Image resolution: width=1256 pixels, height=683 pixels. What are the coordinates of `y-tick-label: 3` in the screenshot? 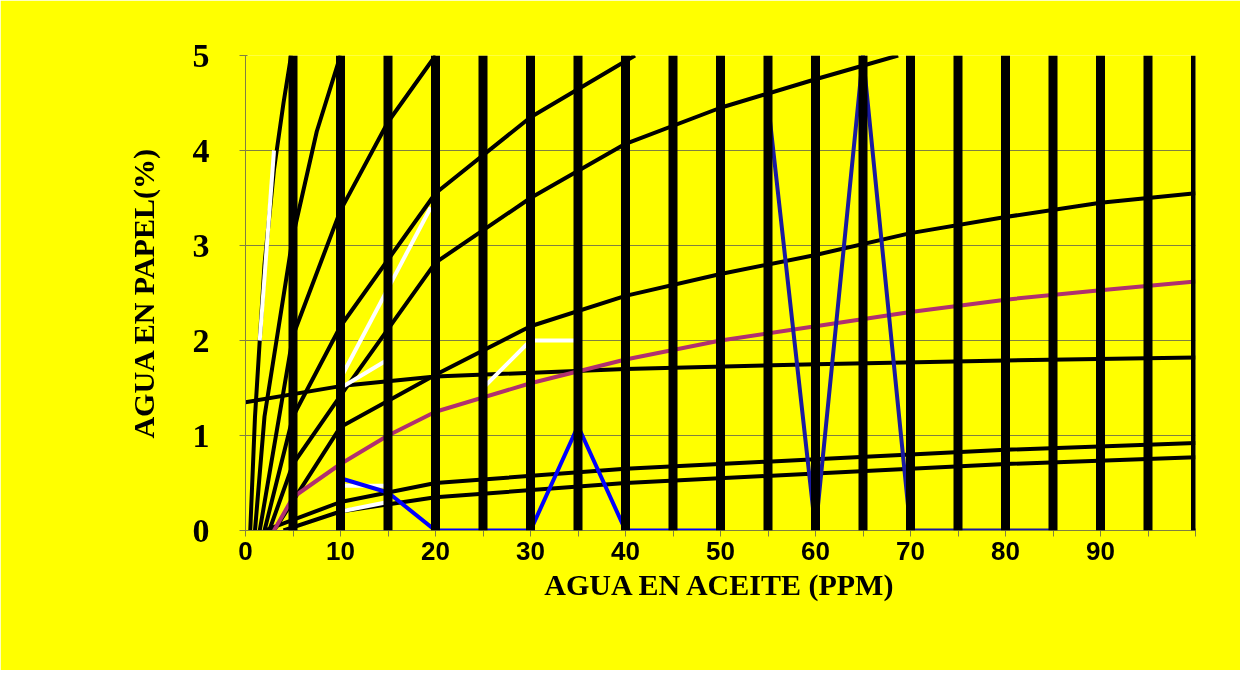 It's located at (201, 245).